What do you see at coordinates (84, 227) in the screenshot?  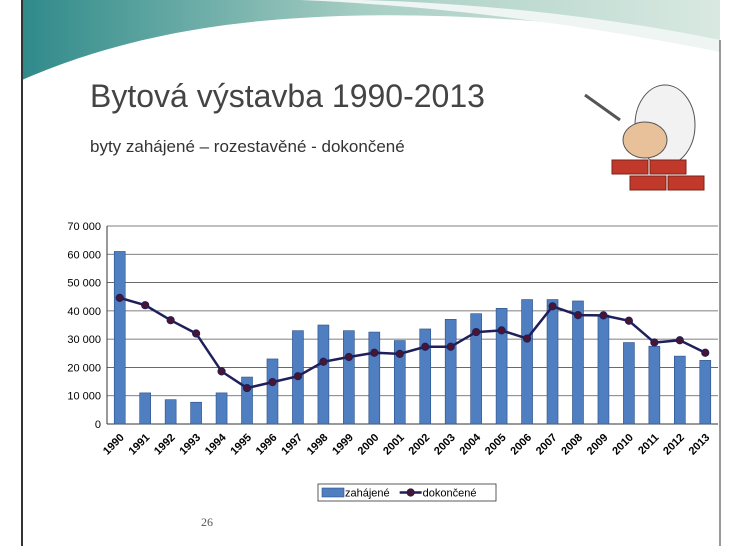 I see `y-tick-label: 70 000` at bounding box center [84, 227].